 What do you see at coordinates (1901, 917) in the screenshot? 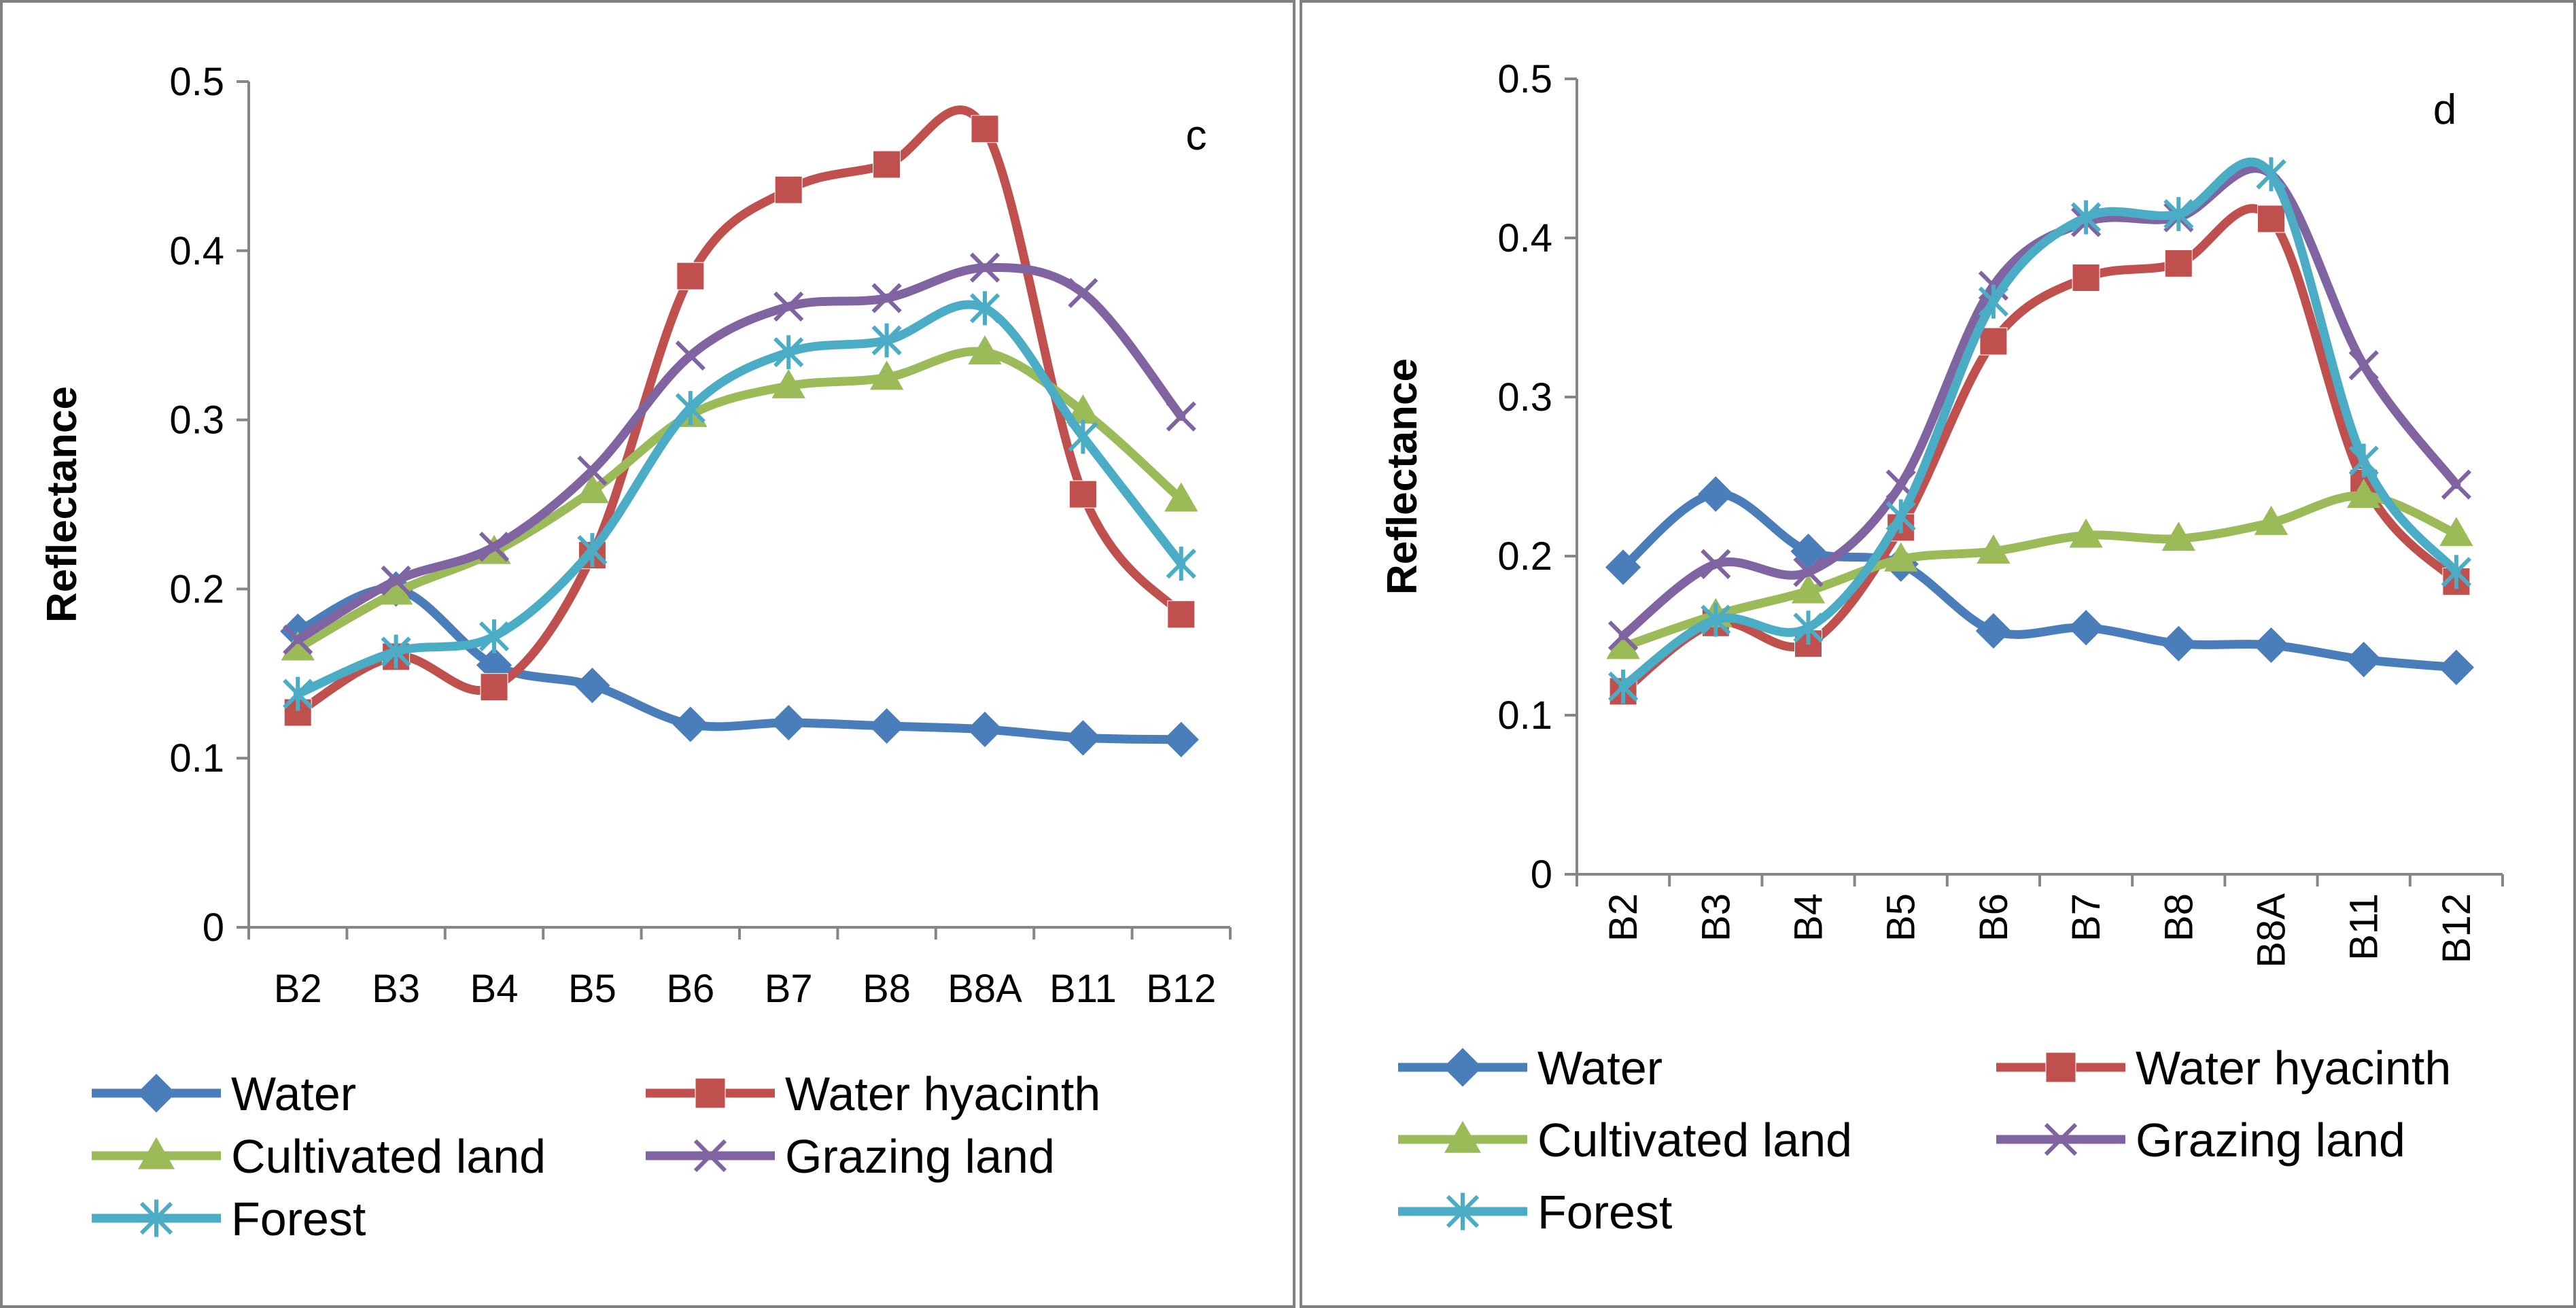
I see `x-tick-label: B5` at bounding box center [1901, 917].